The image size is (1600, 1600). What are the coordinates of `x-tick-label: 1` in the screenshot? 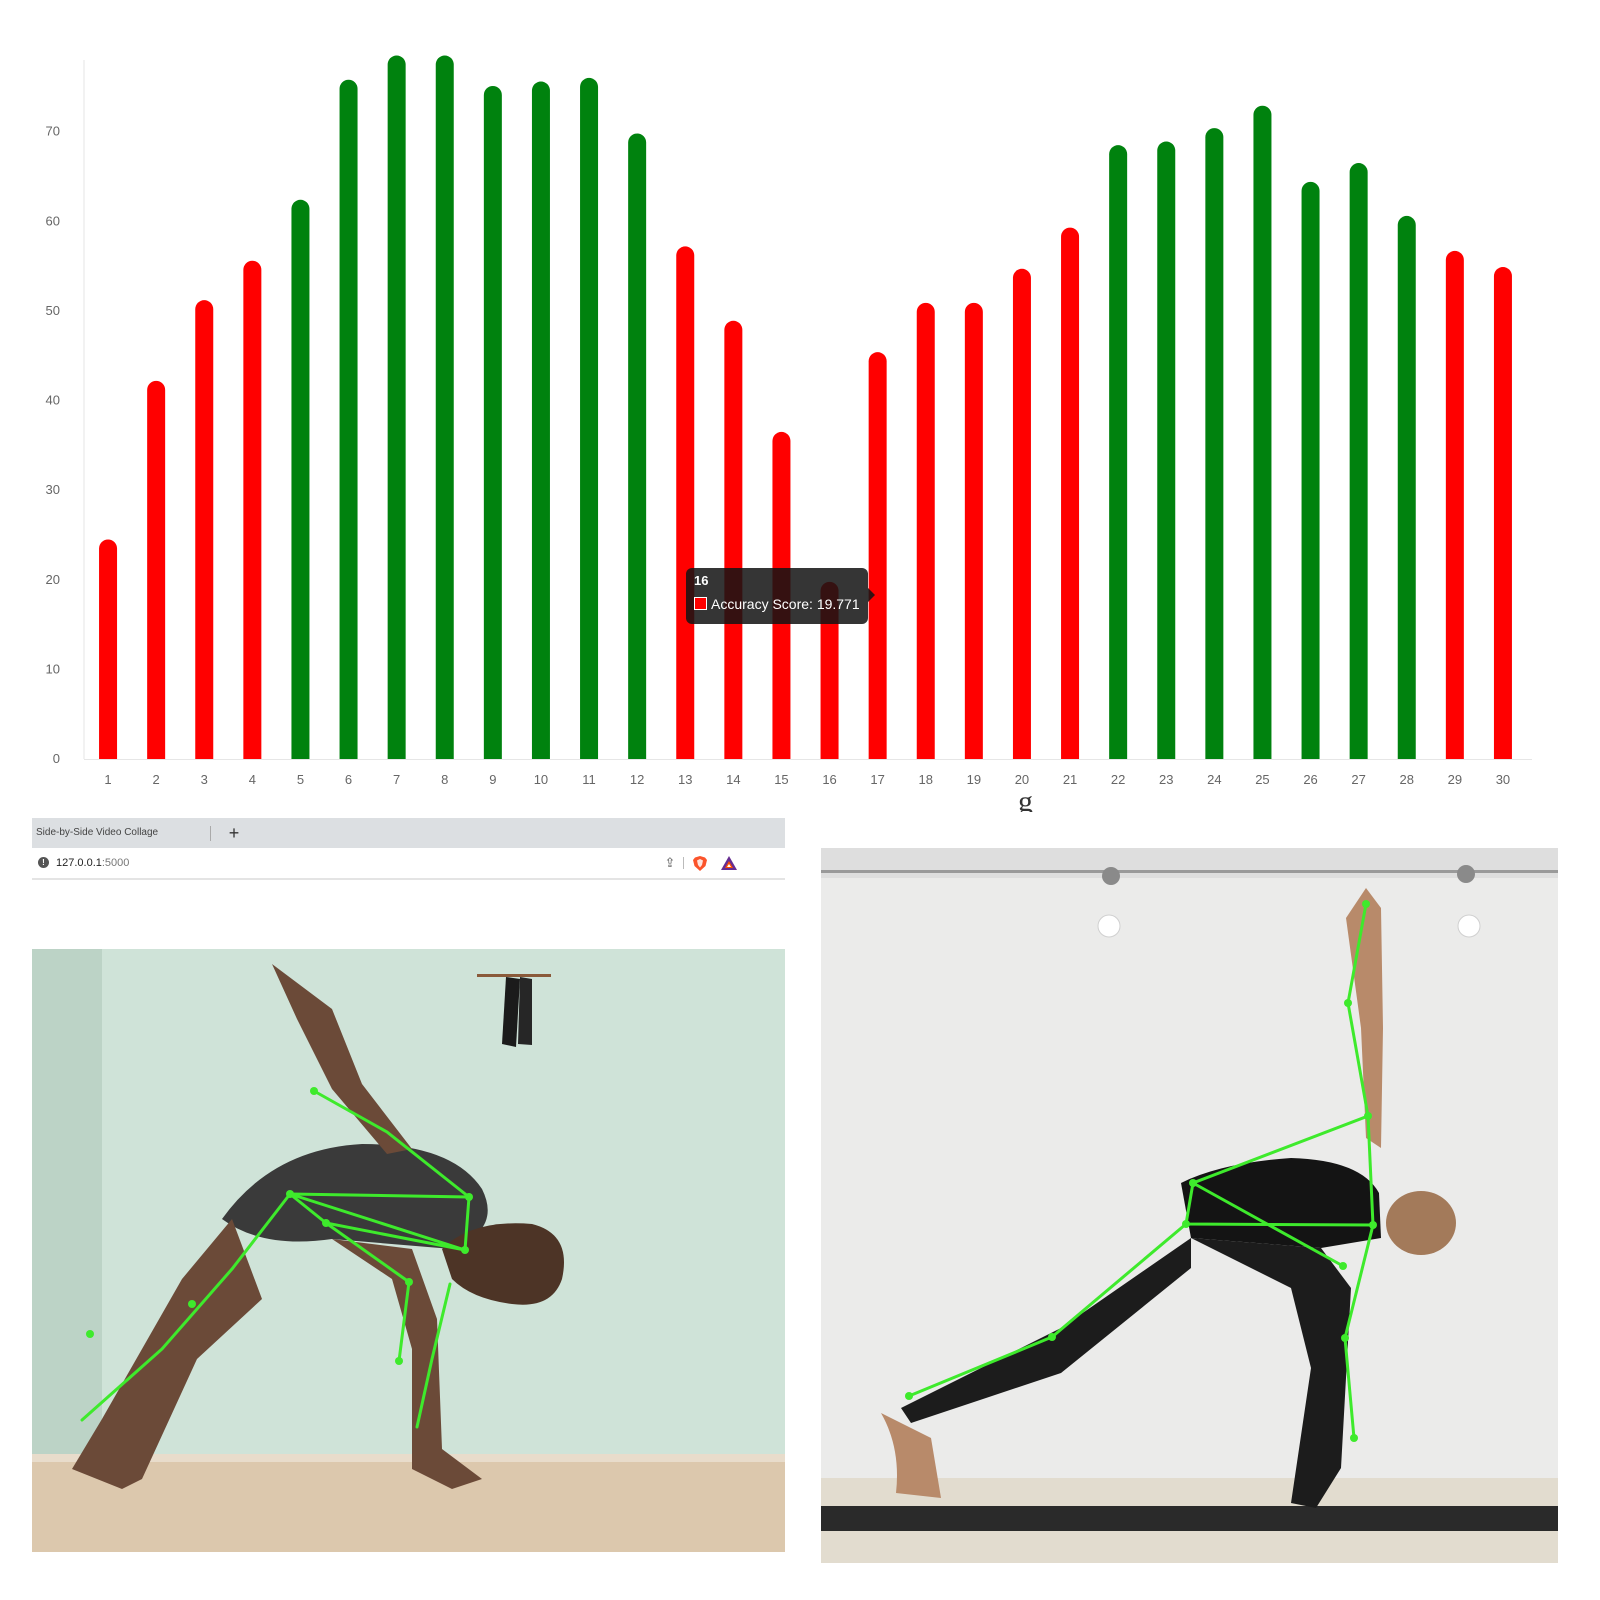 It's located at (107, 779).